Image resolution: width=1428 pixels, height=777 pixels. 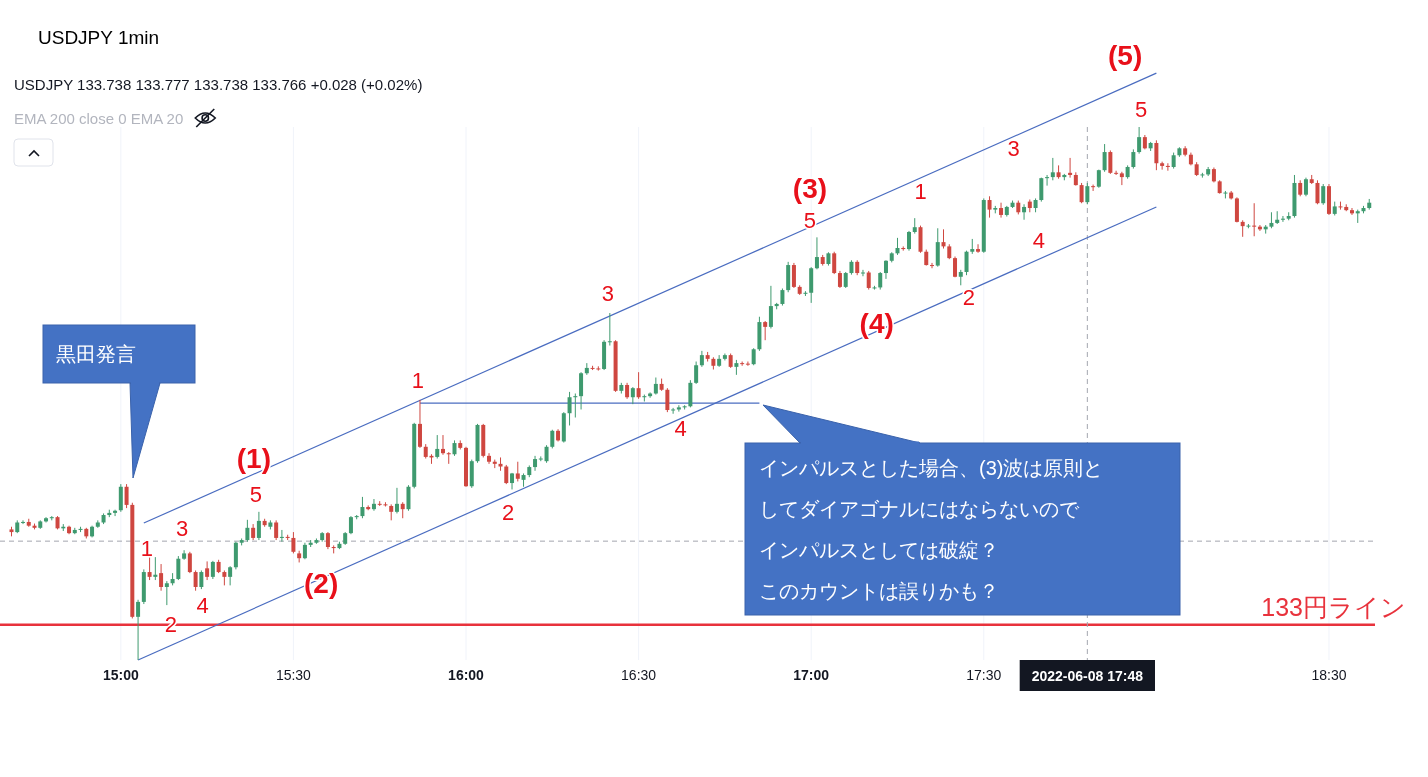 I want to click on annotation: インパルスとしては破綻？, so click(x=879, y=550).